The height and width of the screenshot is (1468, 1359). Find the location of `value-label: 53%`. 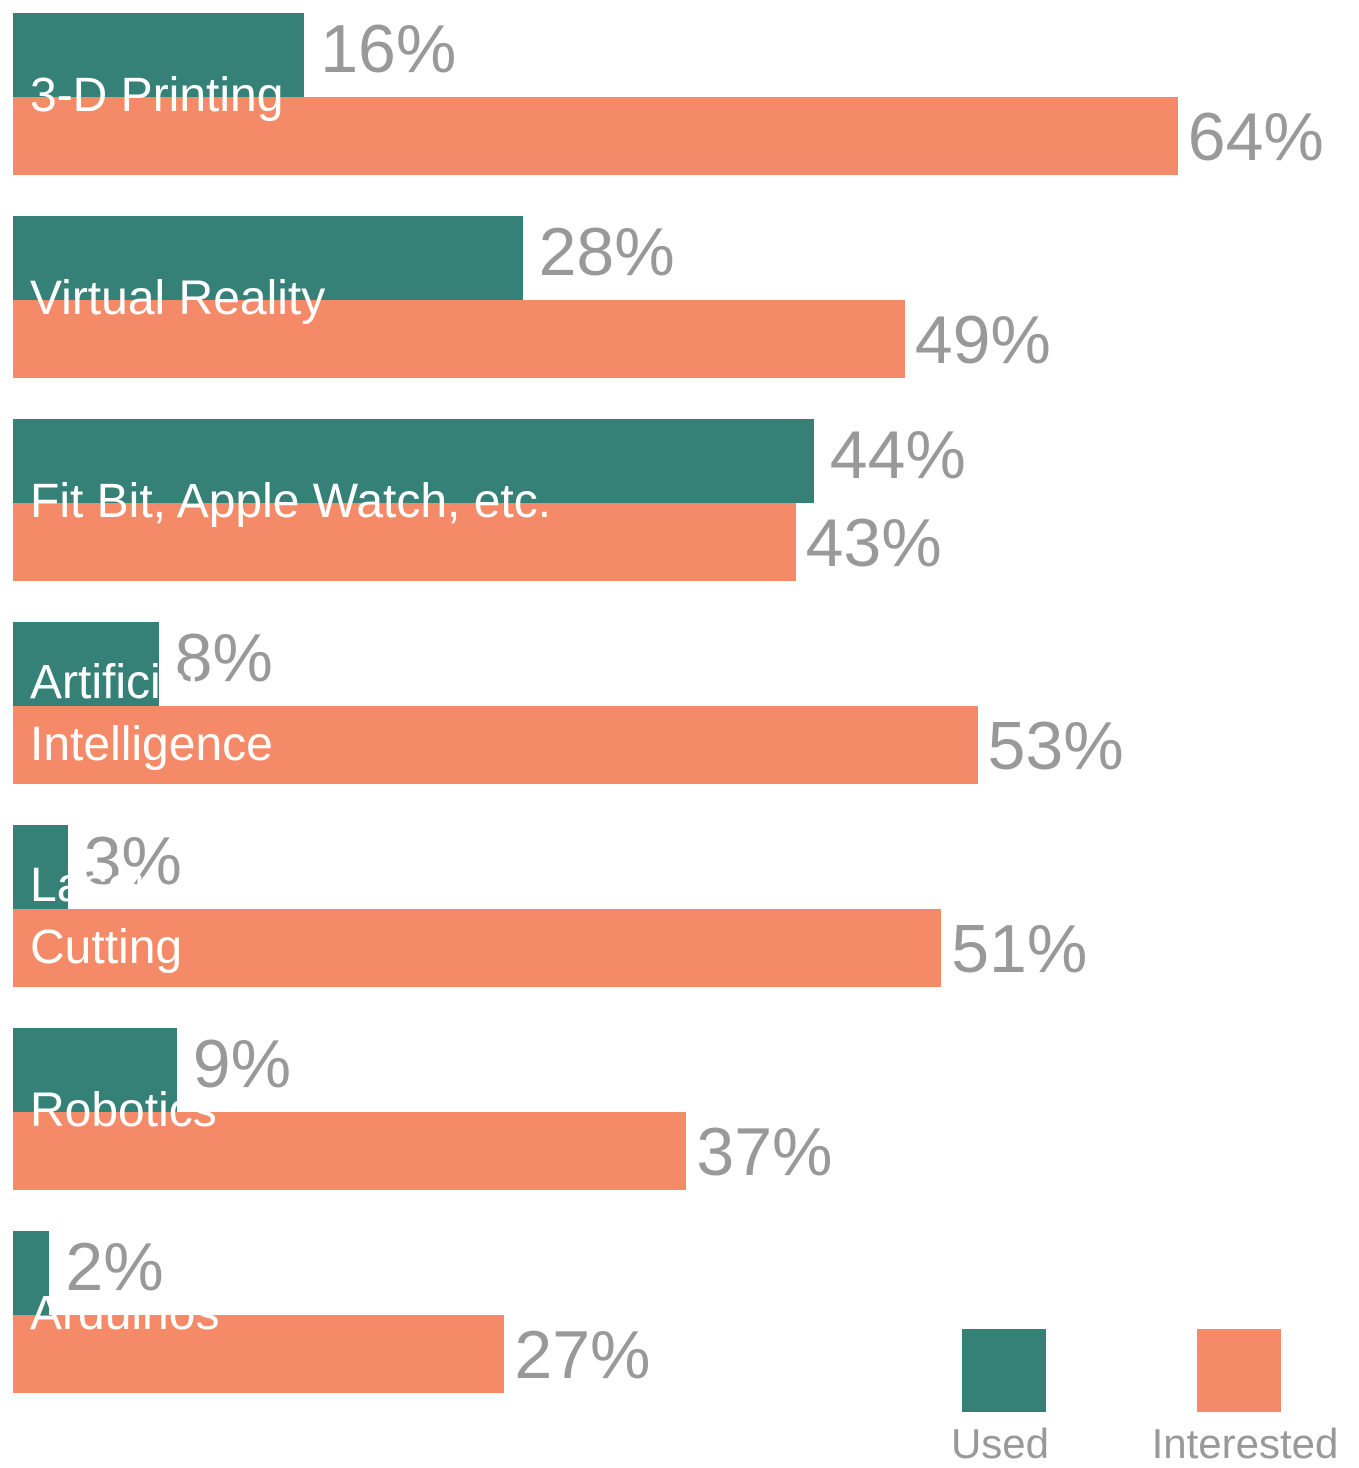

value-label: 53% is located at coordinates (1055, 746).